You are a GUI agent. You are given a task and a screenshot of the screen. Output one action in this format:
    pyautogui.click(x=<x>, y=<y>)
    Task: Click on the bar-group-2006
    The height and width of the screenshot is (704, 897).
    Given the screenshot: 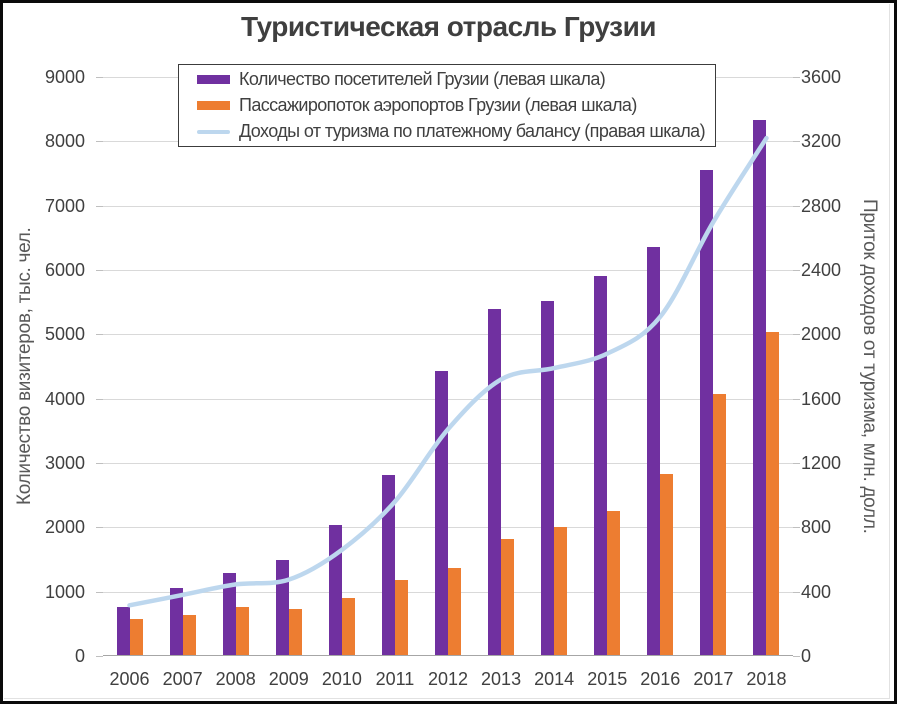 What is the action you would take?
    pyautogui.click(x=129, y=366)
    